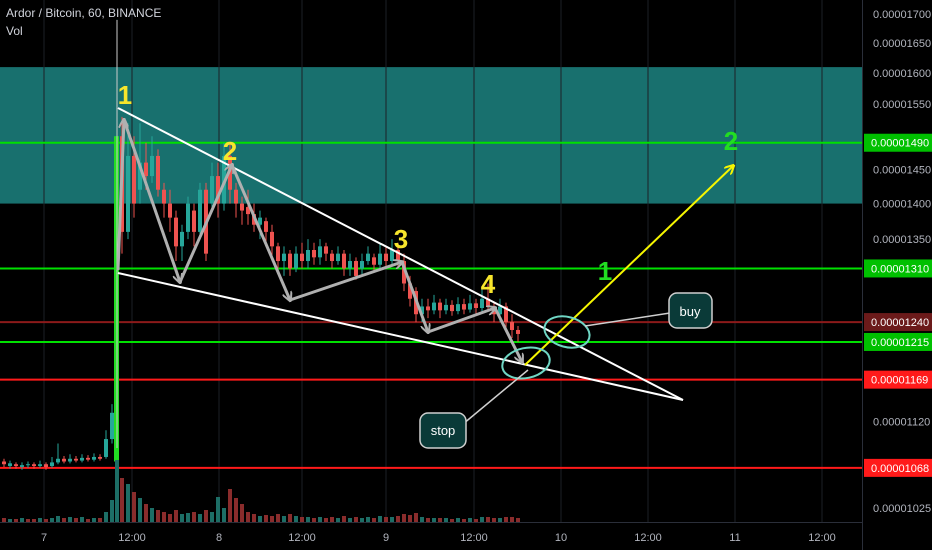  I want to click on buy-callout-pointer, so click(627, 319).